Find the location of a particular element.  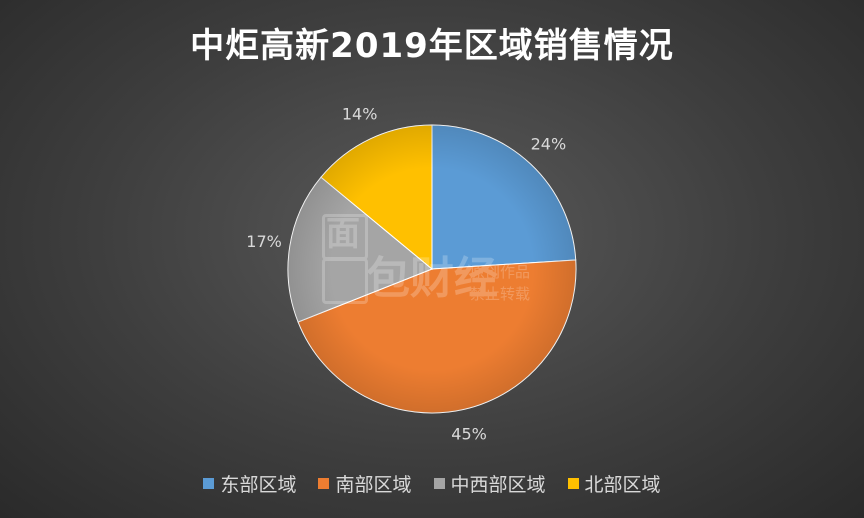

legend-item-1: 东部区域 is located at coordinates (249, 483).